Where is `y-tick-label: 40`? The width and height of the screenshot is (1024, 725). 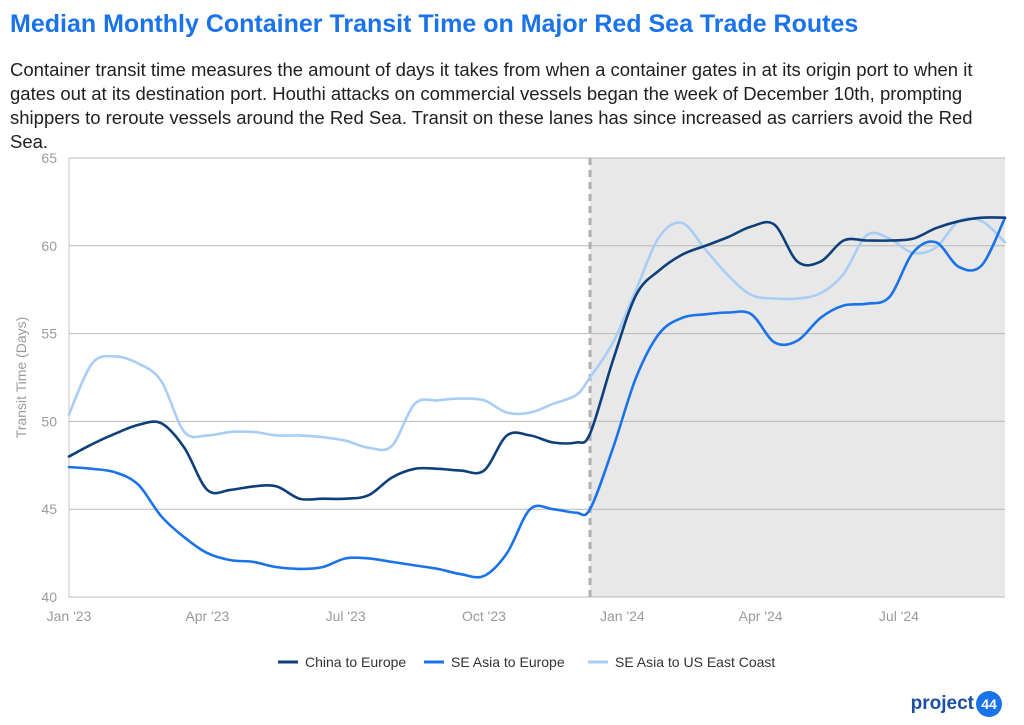
y-tick-label: 40 is located at coordinates (49, 597).